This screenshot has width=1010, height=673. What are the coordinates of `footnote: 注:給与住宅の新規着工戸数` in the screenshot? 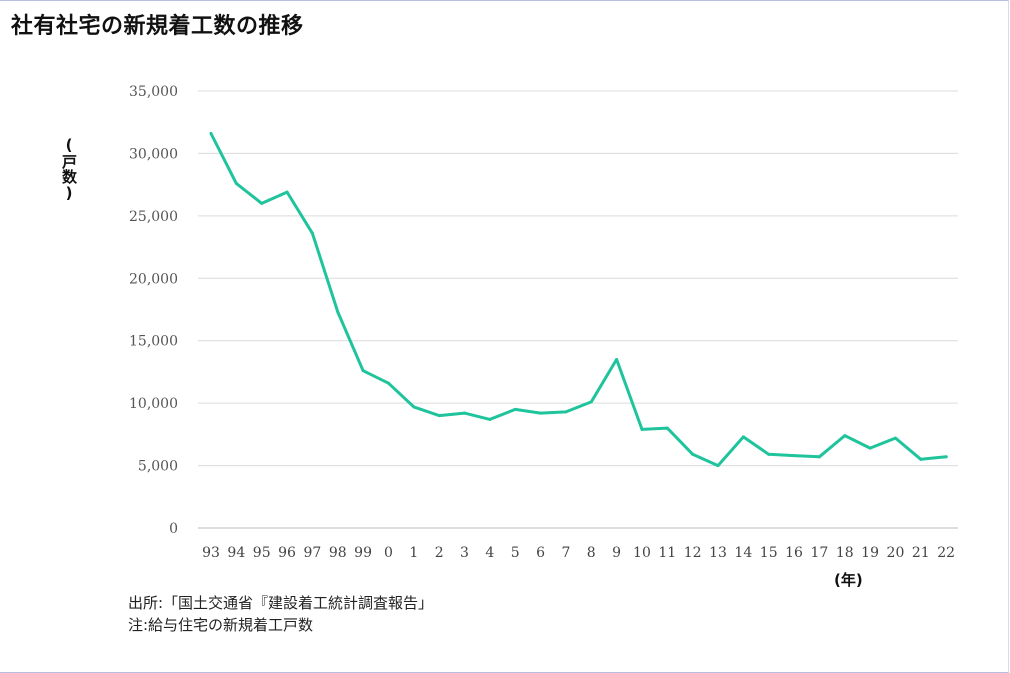 It's located at (221, 625).